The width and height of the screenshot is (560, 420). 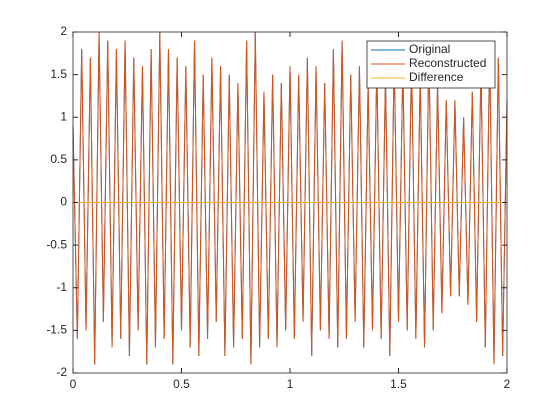 I want to click on y-tick-label: -2, so click(x=61, y=372).